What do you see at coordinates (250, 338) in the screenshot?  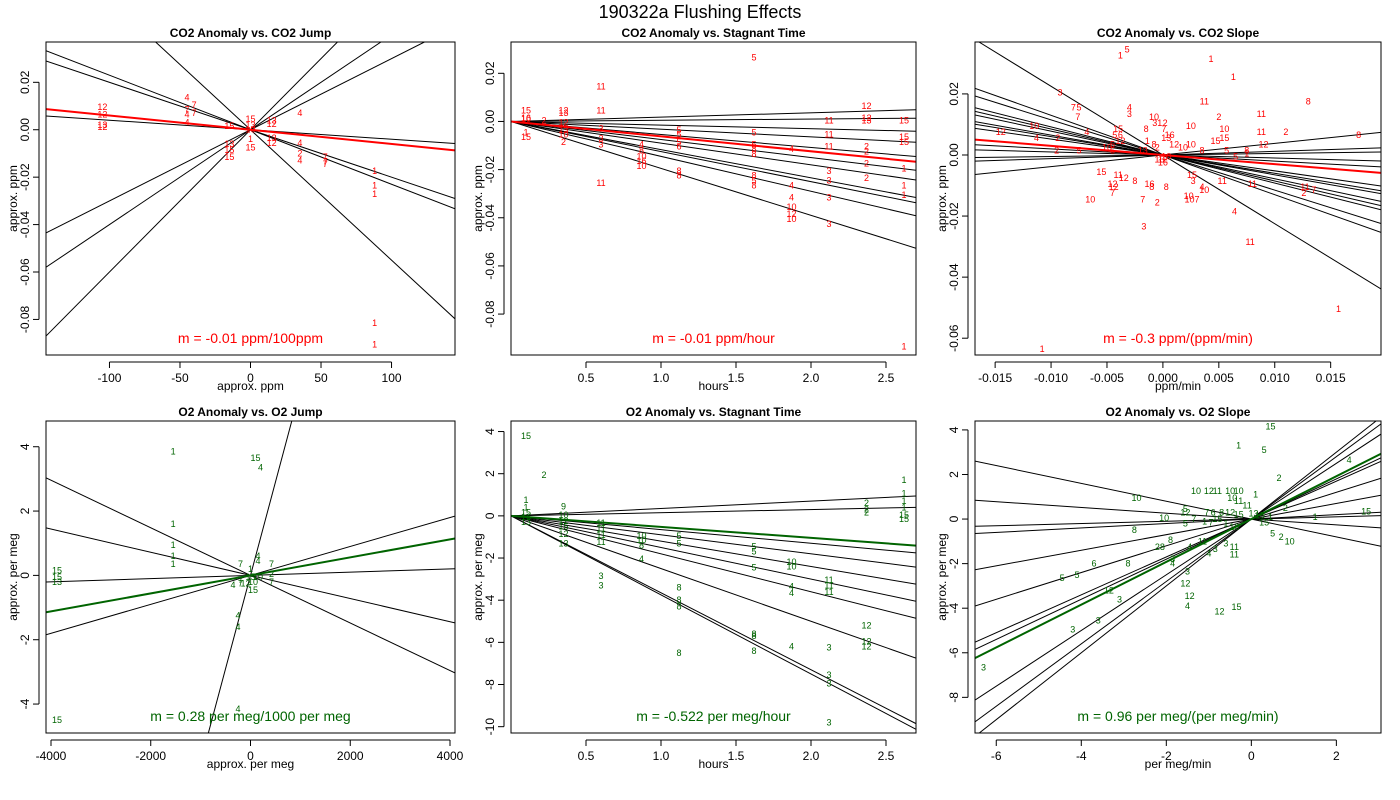 I see `slope-annotation: m = -0.01 ppm/100ppm` at bounding box center [250, 338].